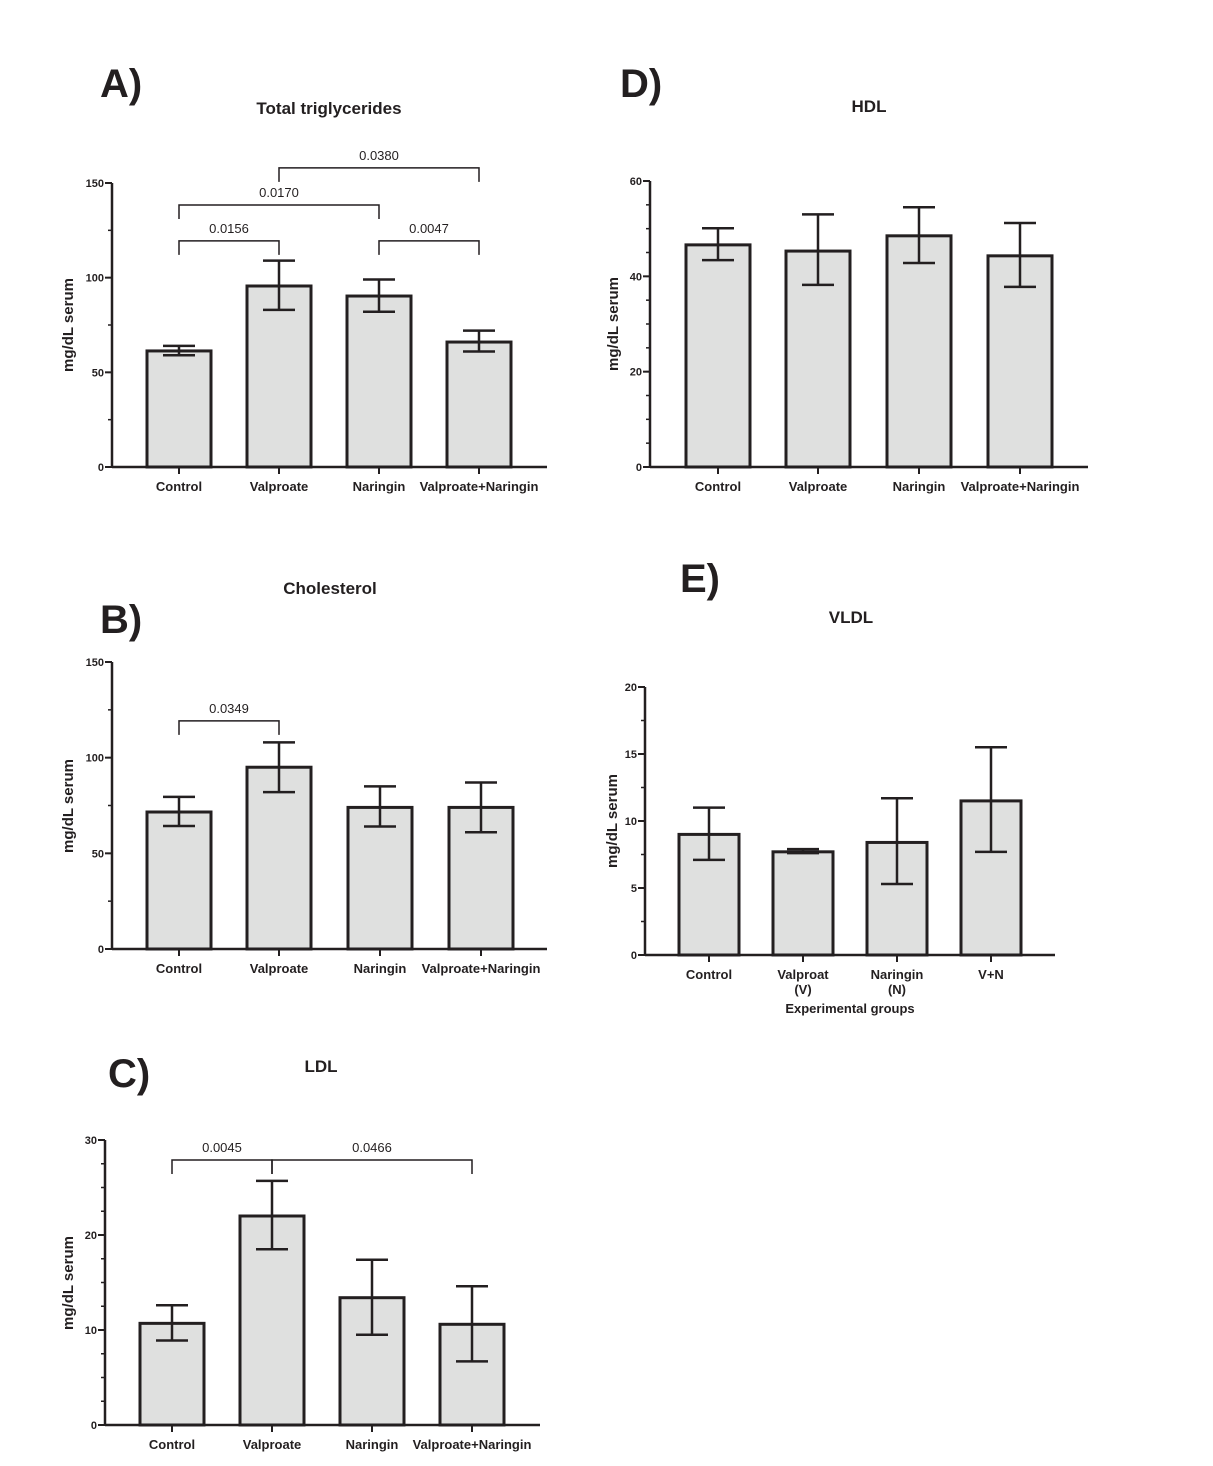 The width and height of the screenshot is (1213, 1466). I want to click on x-tick-label: V+N, so click(991, 974).